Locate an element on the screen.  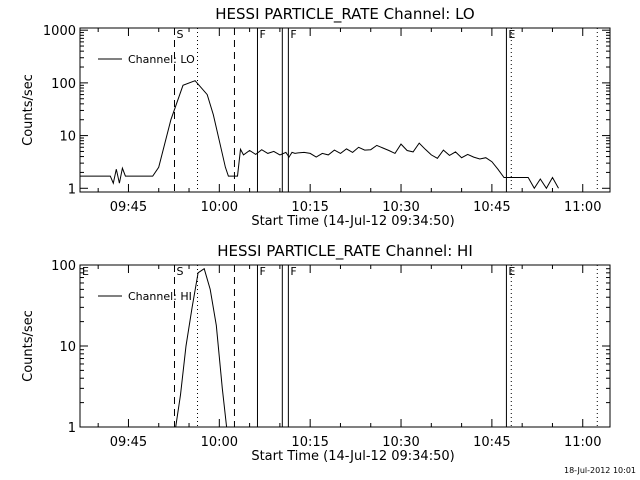
timestamp-label: 18-Jul-2012 10:01 is located at coordinates (600, 470).